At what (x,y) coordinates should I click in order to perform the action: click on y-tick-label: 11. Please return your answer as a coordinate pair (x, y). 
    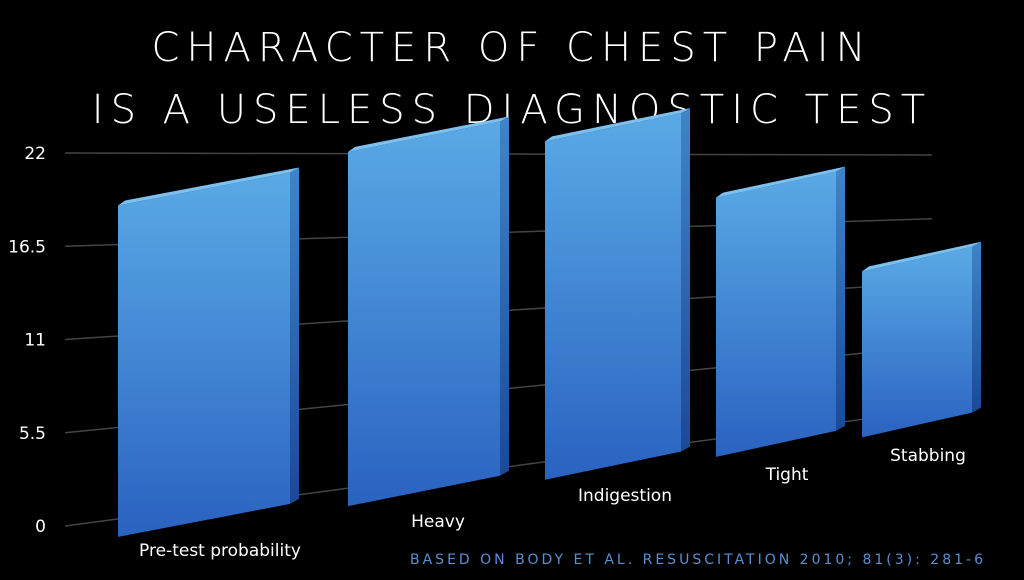
    Looking at the image, I should click on (35, 341).